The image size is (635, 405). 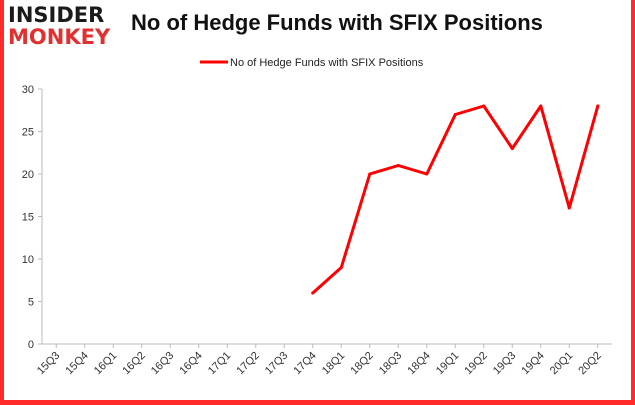 What do you see at coordinates (419, 364) in the screenshot?
I see `x-tick-label: 18Q4` at bounding box center [419, 364].